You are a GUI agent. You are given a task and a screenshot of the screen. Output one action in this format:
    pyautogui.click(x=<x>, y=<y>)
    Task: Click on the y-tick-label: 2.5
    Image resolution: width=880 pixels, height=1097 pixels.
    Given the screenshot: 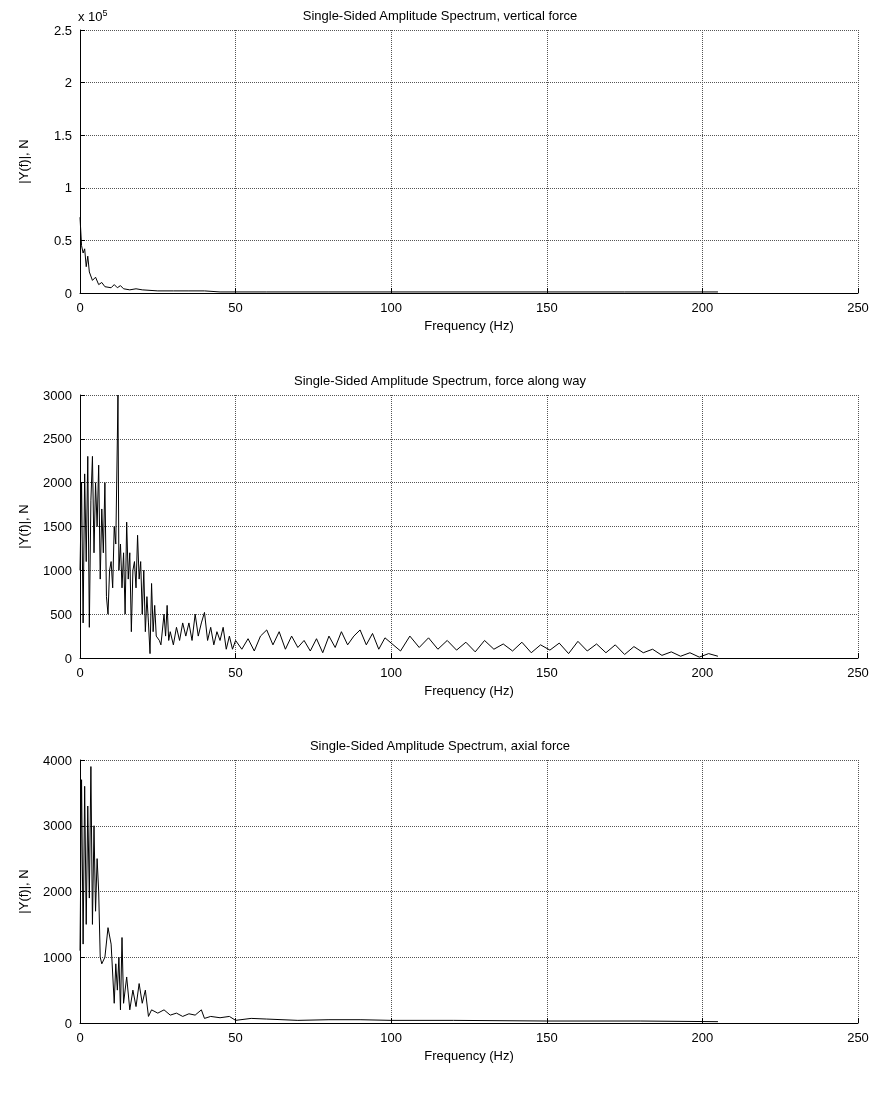 What is the action you would take?
    pyautogui.click(x=62, y=30)
    